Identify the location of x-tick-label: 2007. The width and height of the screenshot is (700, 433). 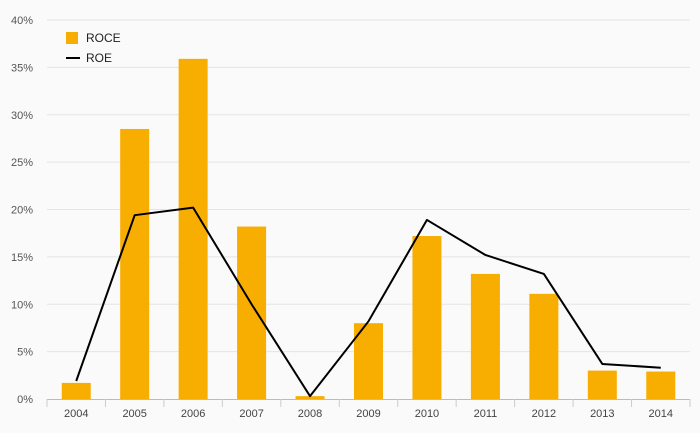
(251, 414).